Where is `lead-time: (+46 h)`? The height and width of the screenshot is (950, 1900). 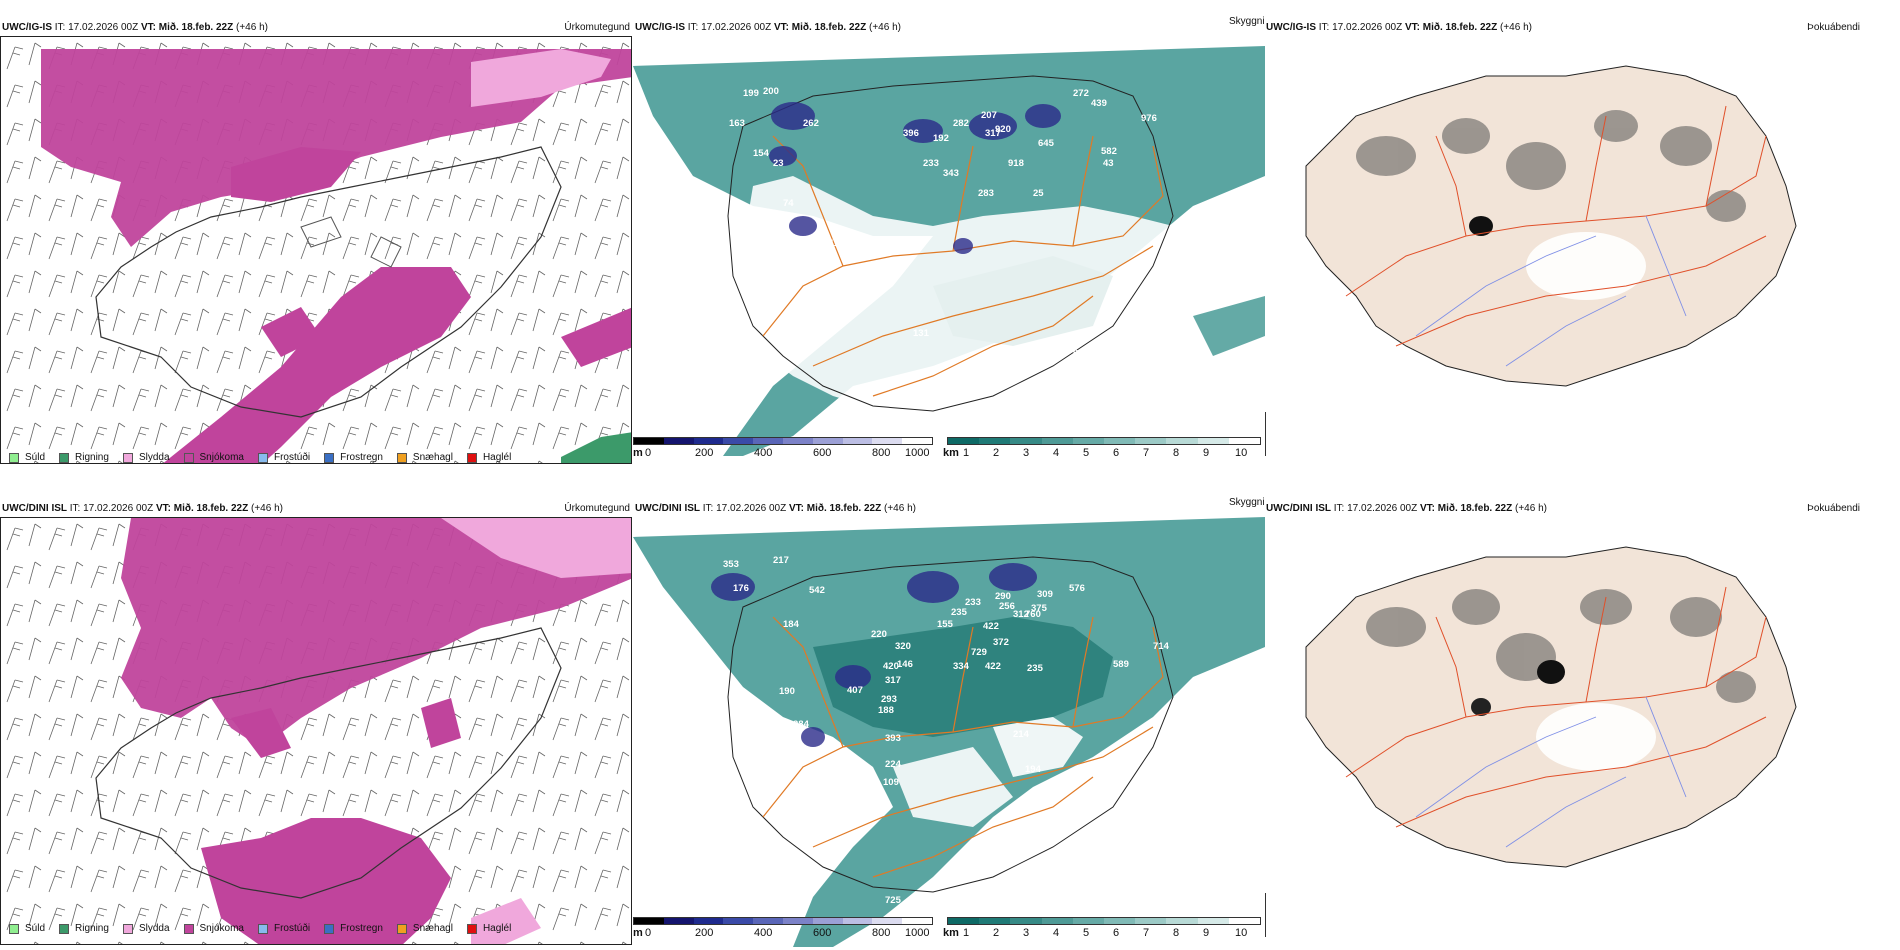
lead-time: (+46 h) is located at coordinates (900, 508).